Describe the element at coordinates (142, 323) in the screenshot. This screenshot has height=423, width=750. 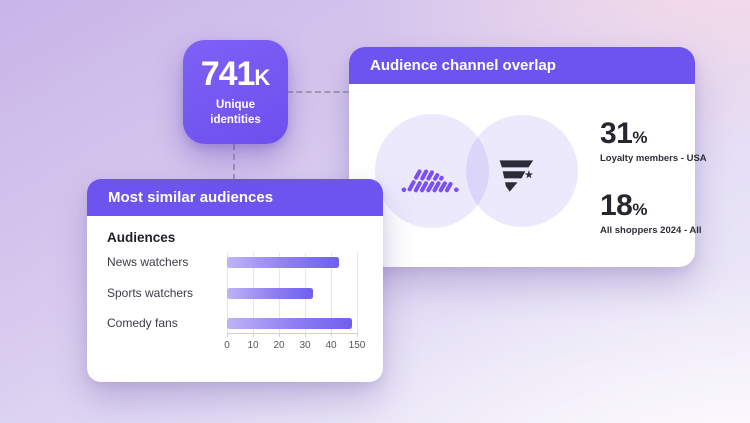
I see `bar-label: Comedy fans` at that location.